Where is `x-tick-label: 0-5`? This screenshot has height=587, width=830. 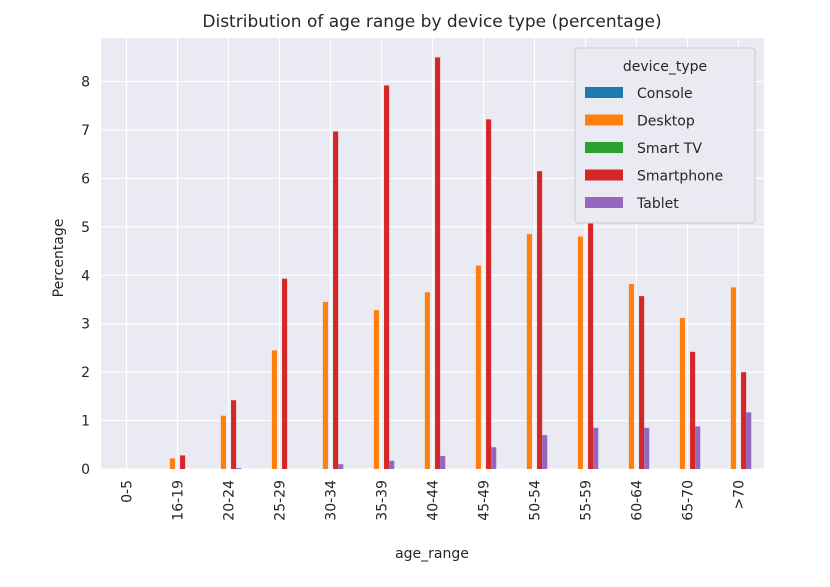 x-tick-label: 0-5 is located at coordinates (128, 491).